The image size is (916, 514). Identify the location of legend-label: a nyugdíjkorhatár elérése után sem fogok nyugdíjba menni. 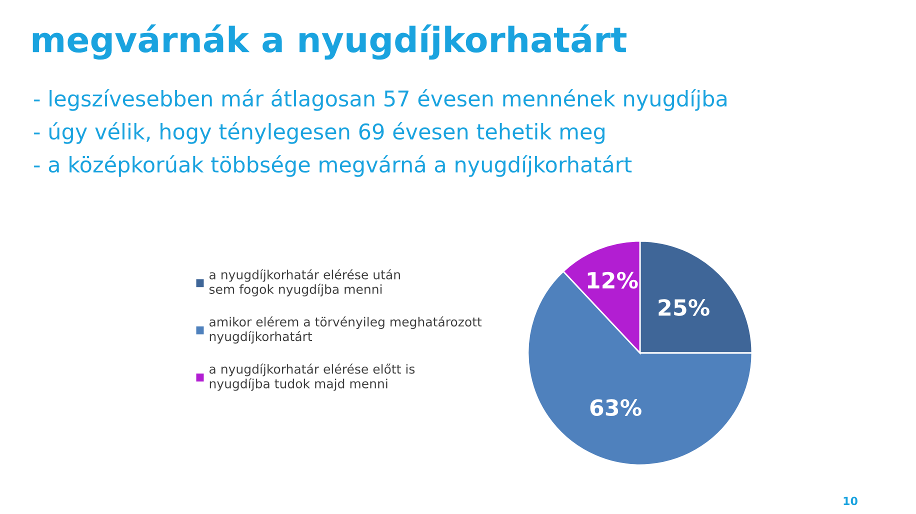
(304, 282).